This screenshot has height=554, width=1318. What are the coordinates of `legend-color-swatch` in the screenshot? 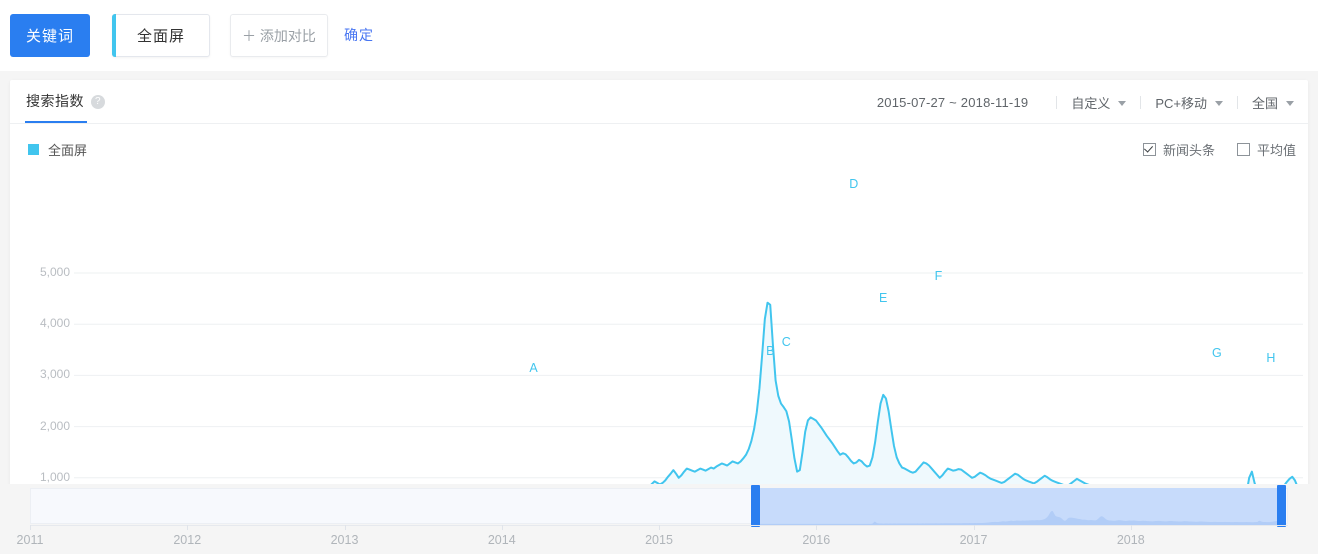 It's located at (33, 149).